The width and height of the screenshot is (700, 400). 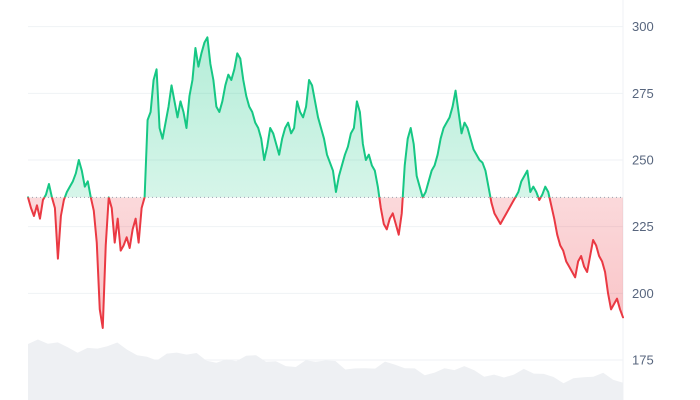 What do you see at coordinates (643, 93) in the screenshot?
I see `y-tick-label: 275` at bounding box center [643, 93].